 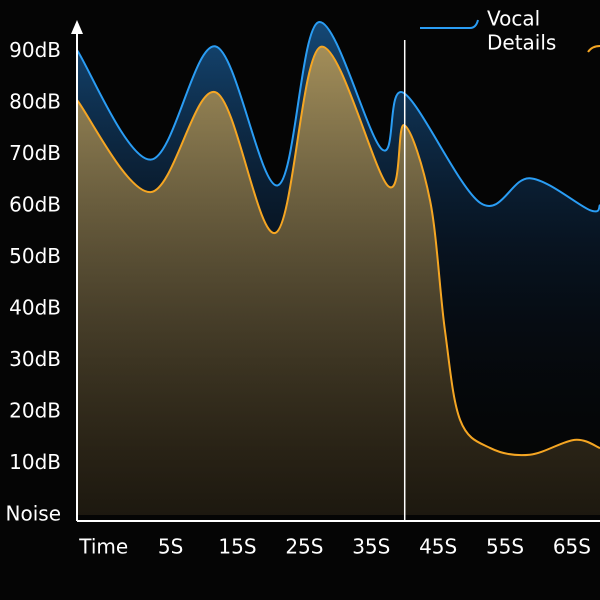 What do you see at coordinates (438, 547) in the screenshot?
I see `x-tick-label: 45S` at bounding box center [438, 547].